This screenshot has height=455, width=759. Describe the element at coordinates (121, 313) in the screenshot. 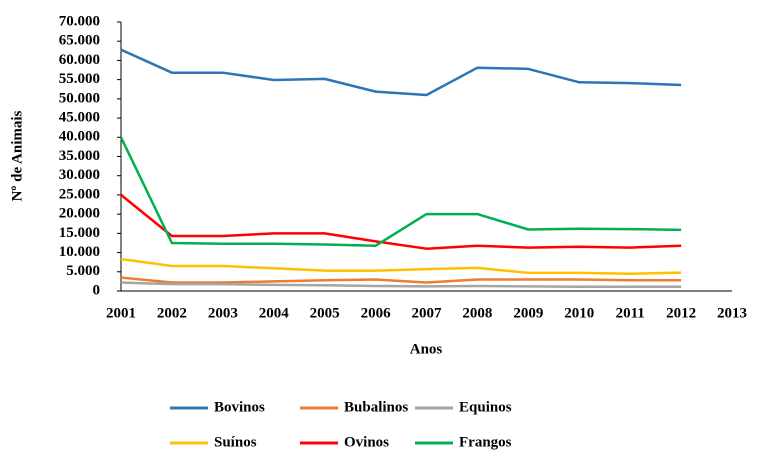

I see `x-tick-label: 2001` at that location.